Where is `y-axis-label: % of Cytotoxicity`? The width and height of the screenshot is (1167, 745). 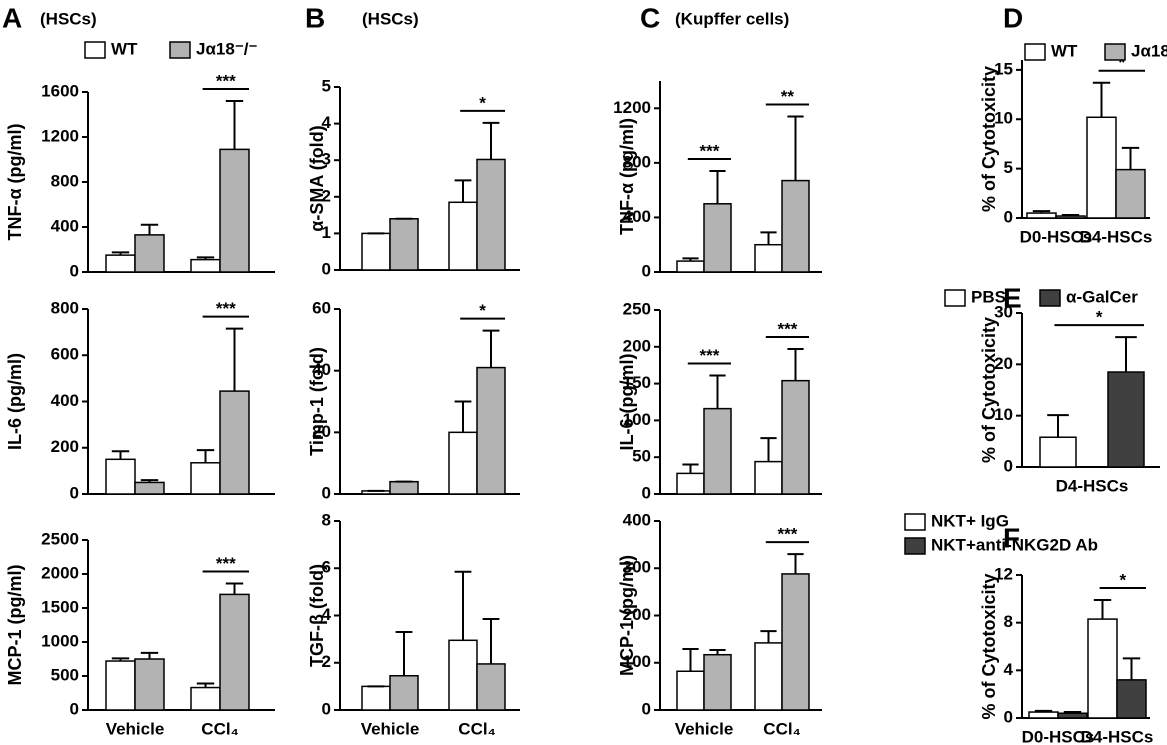
y-axis-label: % of Cytotoxicity is located at coordinates (989, 139).